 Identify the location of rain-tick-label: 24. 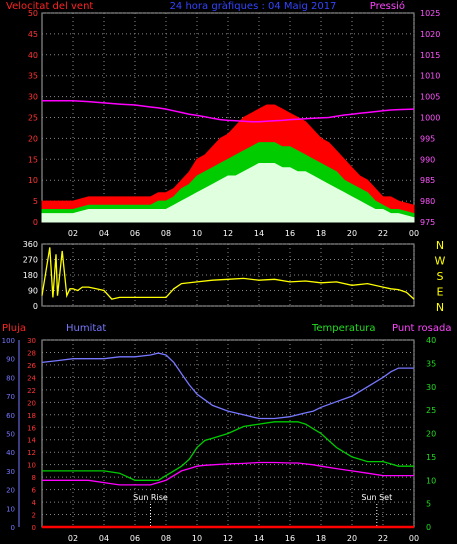
(31, 378).